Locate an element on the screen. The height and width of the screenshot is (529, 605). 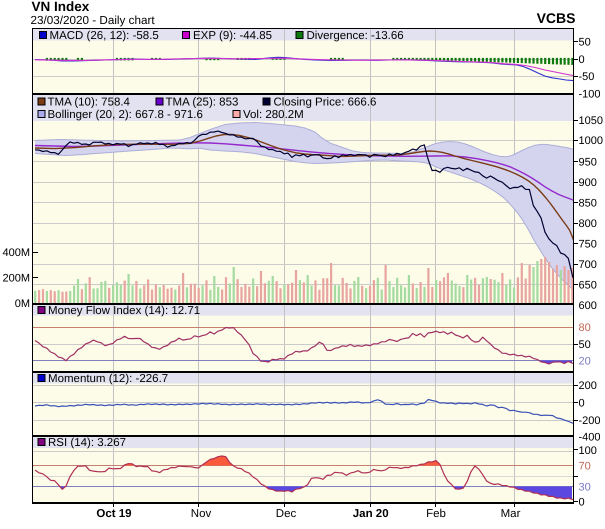
svg-text: 20 is located at coordinates (585, 362).